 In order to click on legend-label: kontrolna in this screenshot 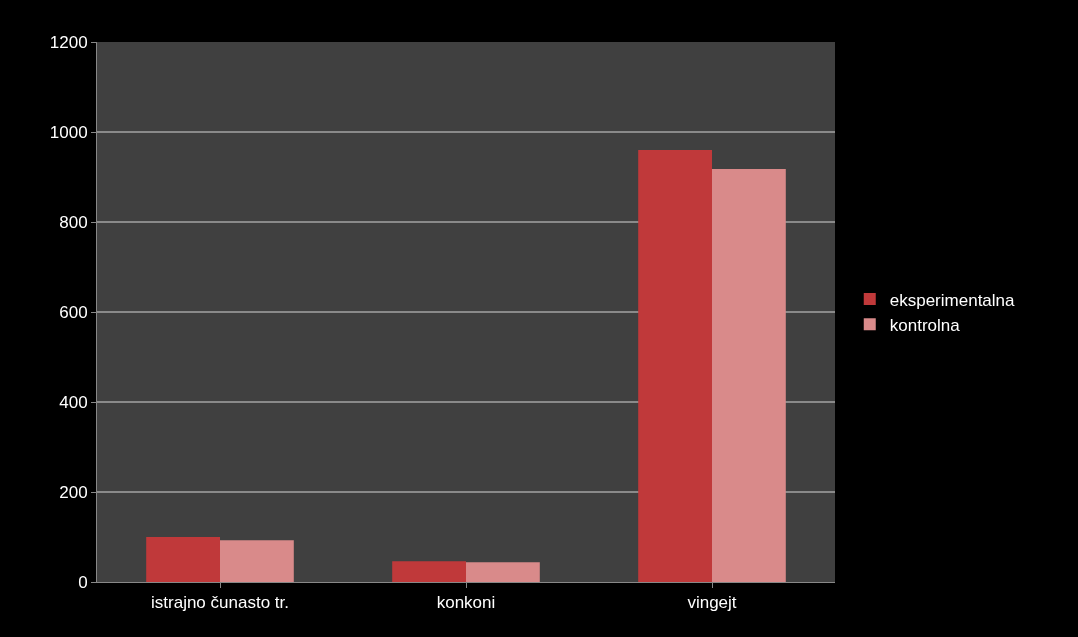, I will do `click(925, 325)`.